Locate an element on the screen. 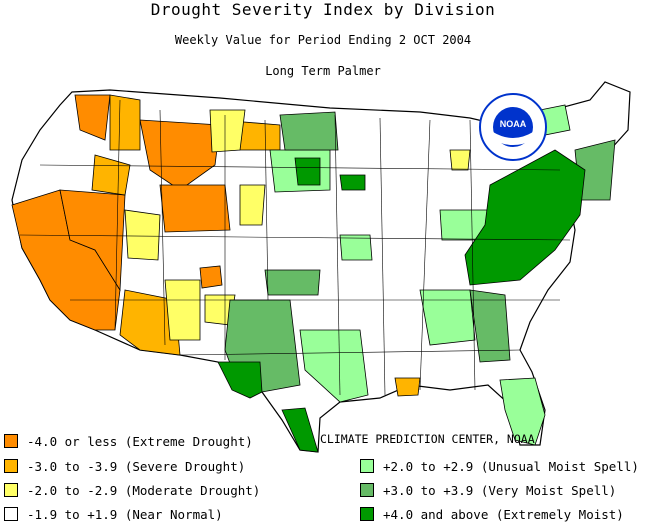  legend-item: +4.0 and above (Extremely Moist) is located at coordinates (492, 514).